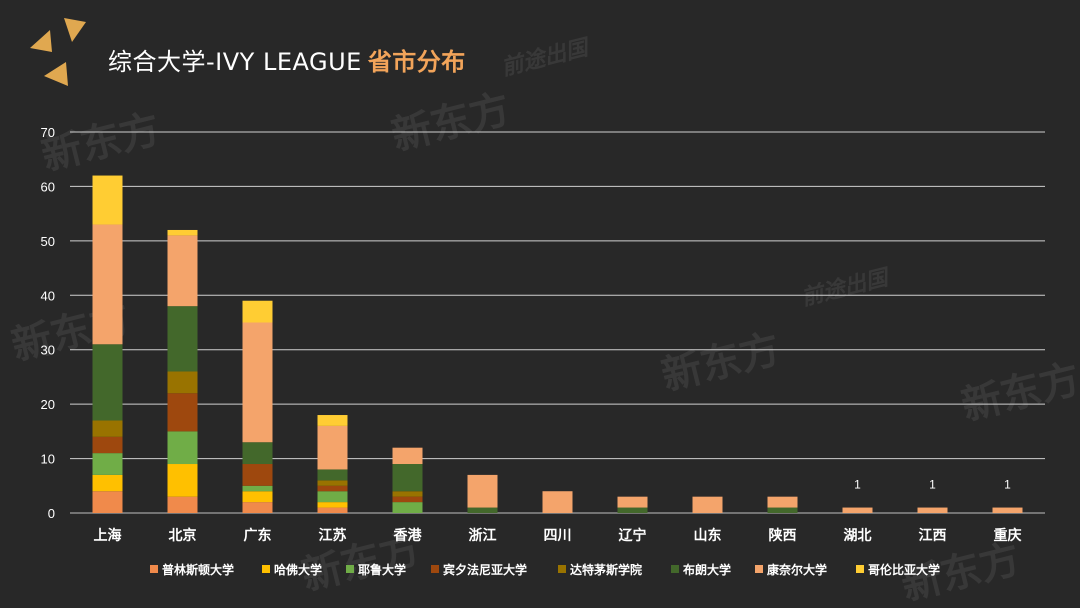  What do you see at coordinates (416, 62) in the screenshot?
I see `title-accent: 省市分布` at bounding box center [416, 62].